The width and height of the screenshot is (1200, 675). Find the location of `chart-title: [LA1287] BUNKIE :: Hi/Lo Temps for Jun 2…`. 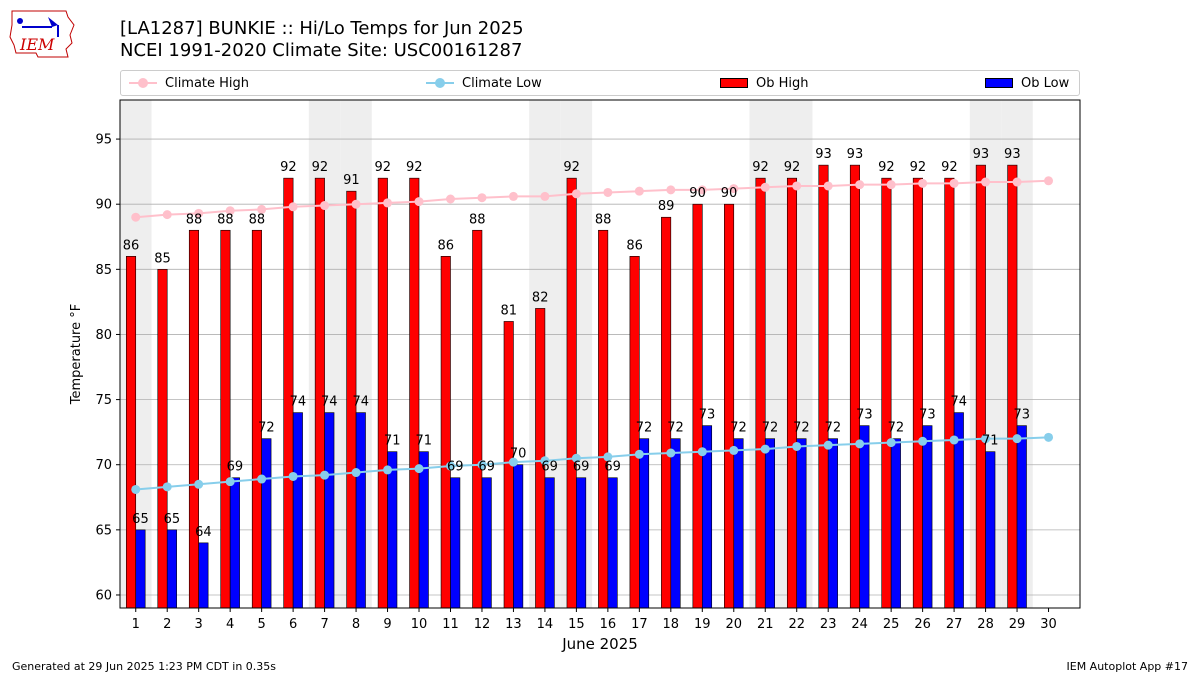

chart-title: [LA1287] BUNKIE :: Hi/Lo Temps for Jun 2… is located at coordinates (322, 28).